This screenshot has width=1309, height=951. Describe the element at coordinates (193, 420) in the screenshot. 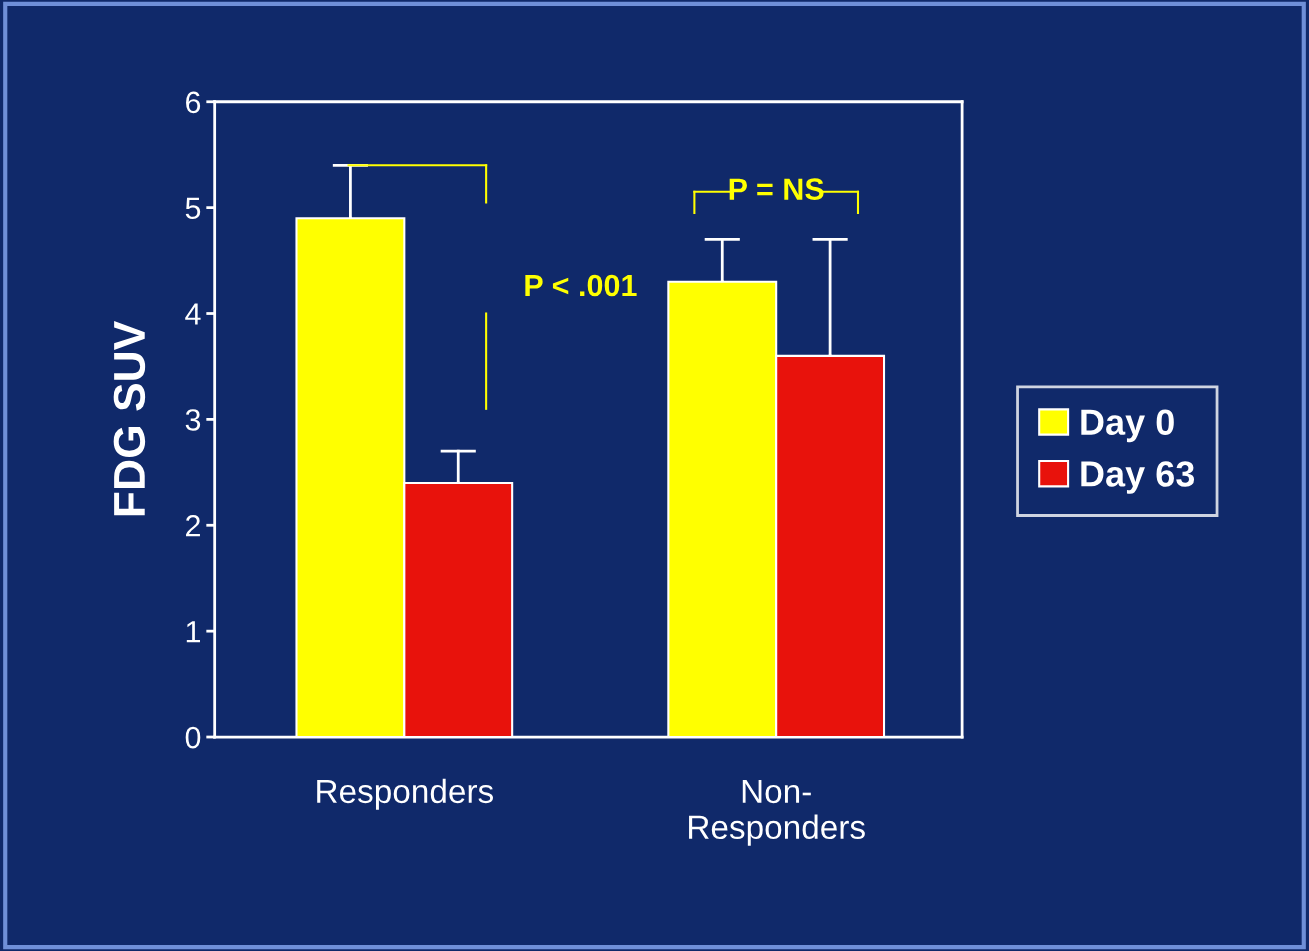

I see `y-tick-label: 3` at that location.